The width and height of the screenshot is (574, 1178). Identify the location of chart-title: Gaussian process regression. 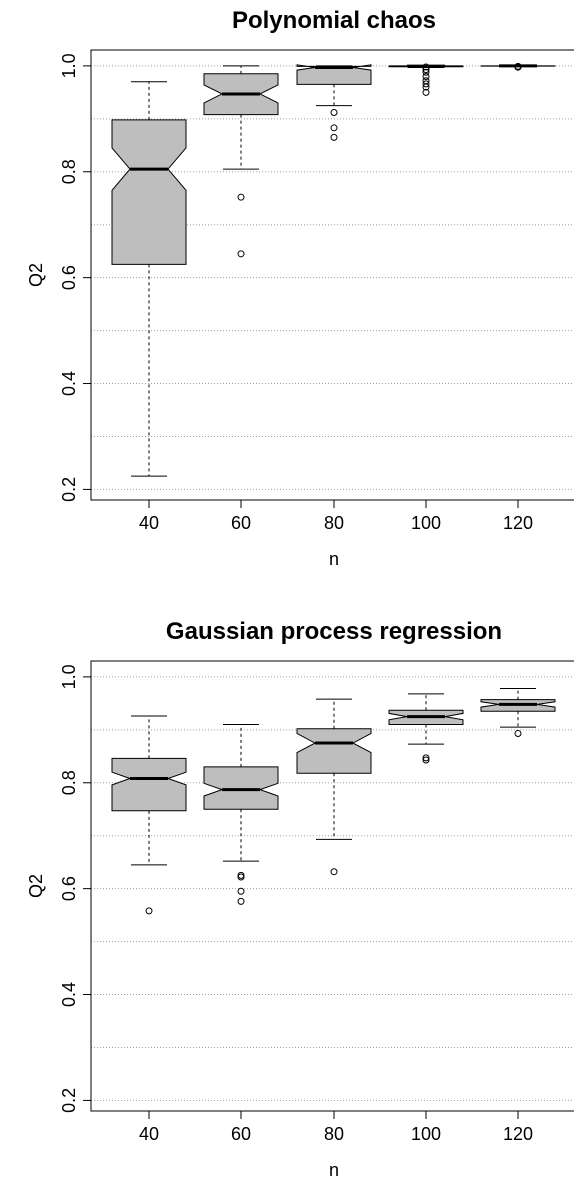
(334, 631).